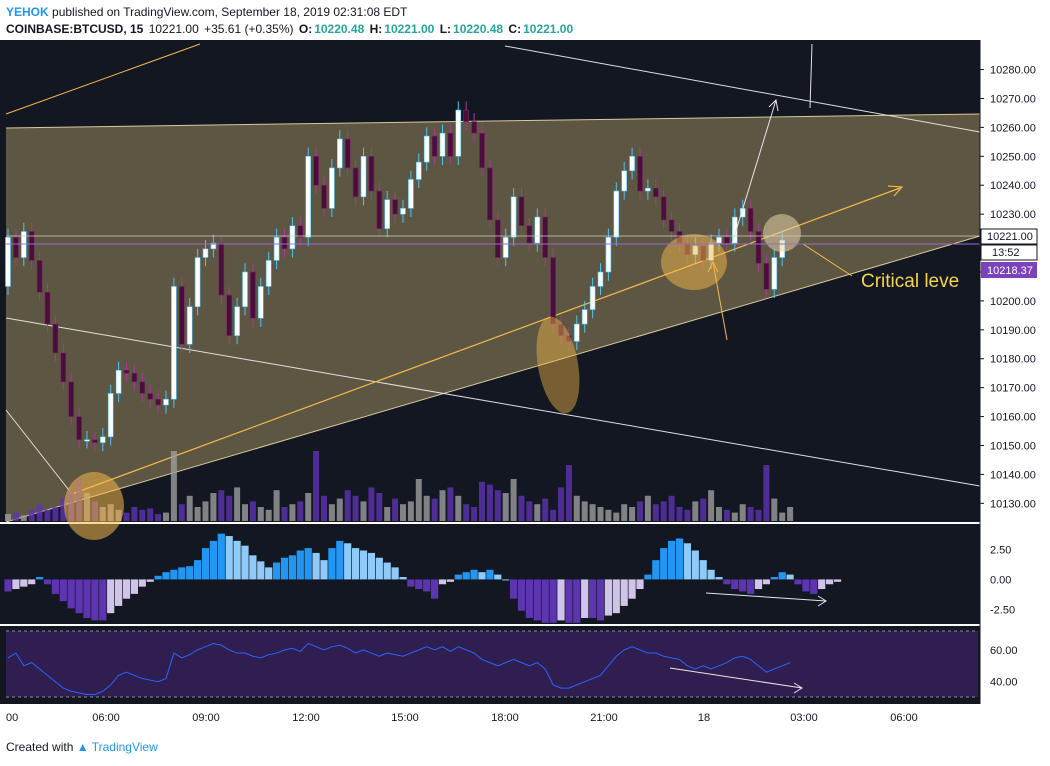 The height and width of the screenshot is (766, 1050). What do you see at coordinates (124, 747) in the screenshot?
I see `tradingview-brand: TradingView` at bounding box center [124, 747].